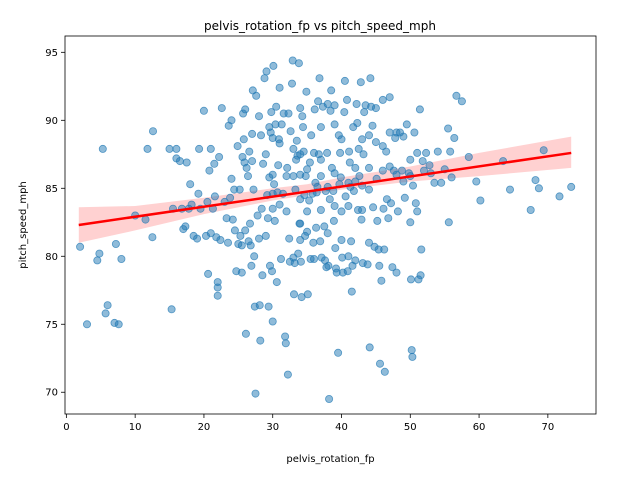  What do you see at coordinates (341, 427) in the screenshot?
I see `x-tick-label: 40` at bounding box center [341, 427].